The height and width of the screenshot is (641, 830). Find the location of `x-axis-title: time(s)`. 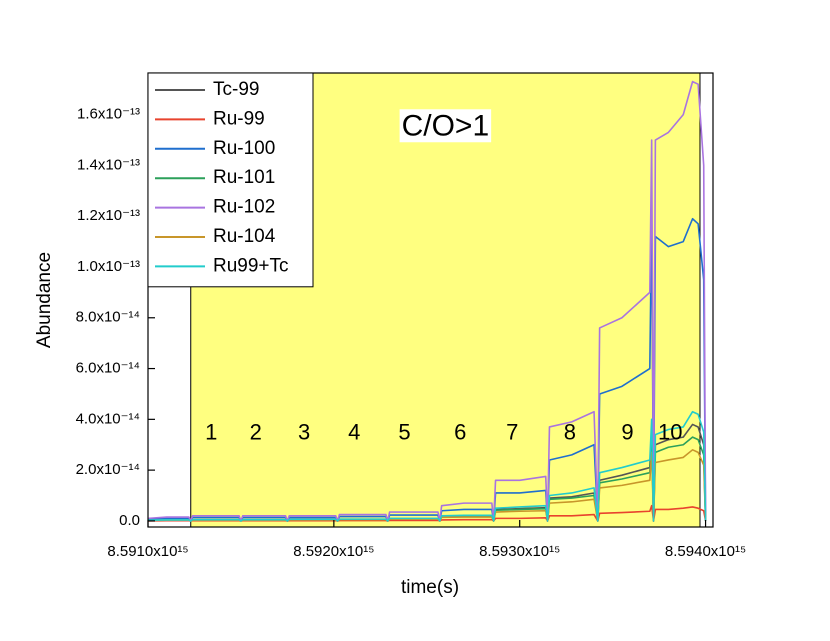

x-axis-title: time(s) is located at coordinates (430, 587).